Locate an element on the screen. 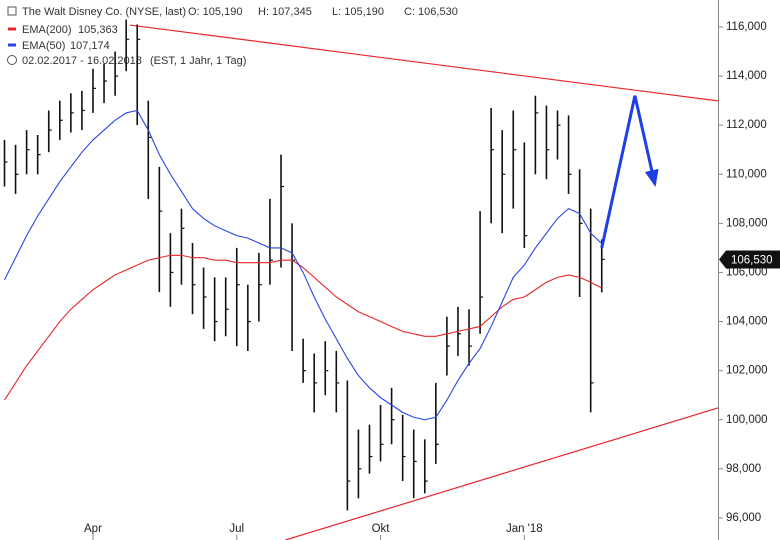  y-tick-label: 108,000 is located at coordinates (747, 223).